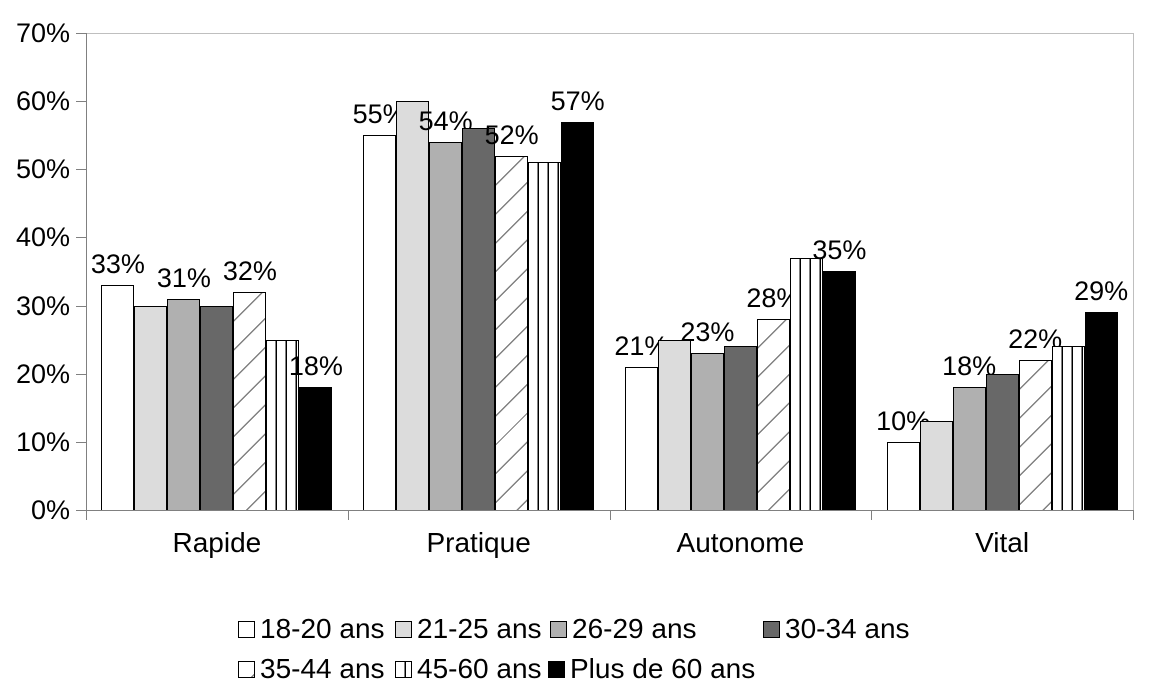 The width and height of the screenshot is (1166, 696). I want to click on bar-value-label: 29%, so click(1101, 291).